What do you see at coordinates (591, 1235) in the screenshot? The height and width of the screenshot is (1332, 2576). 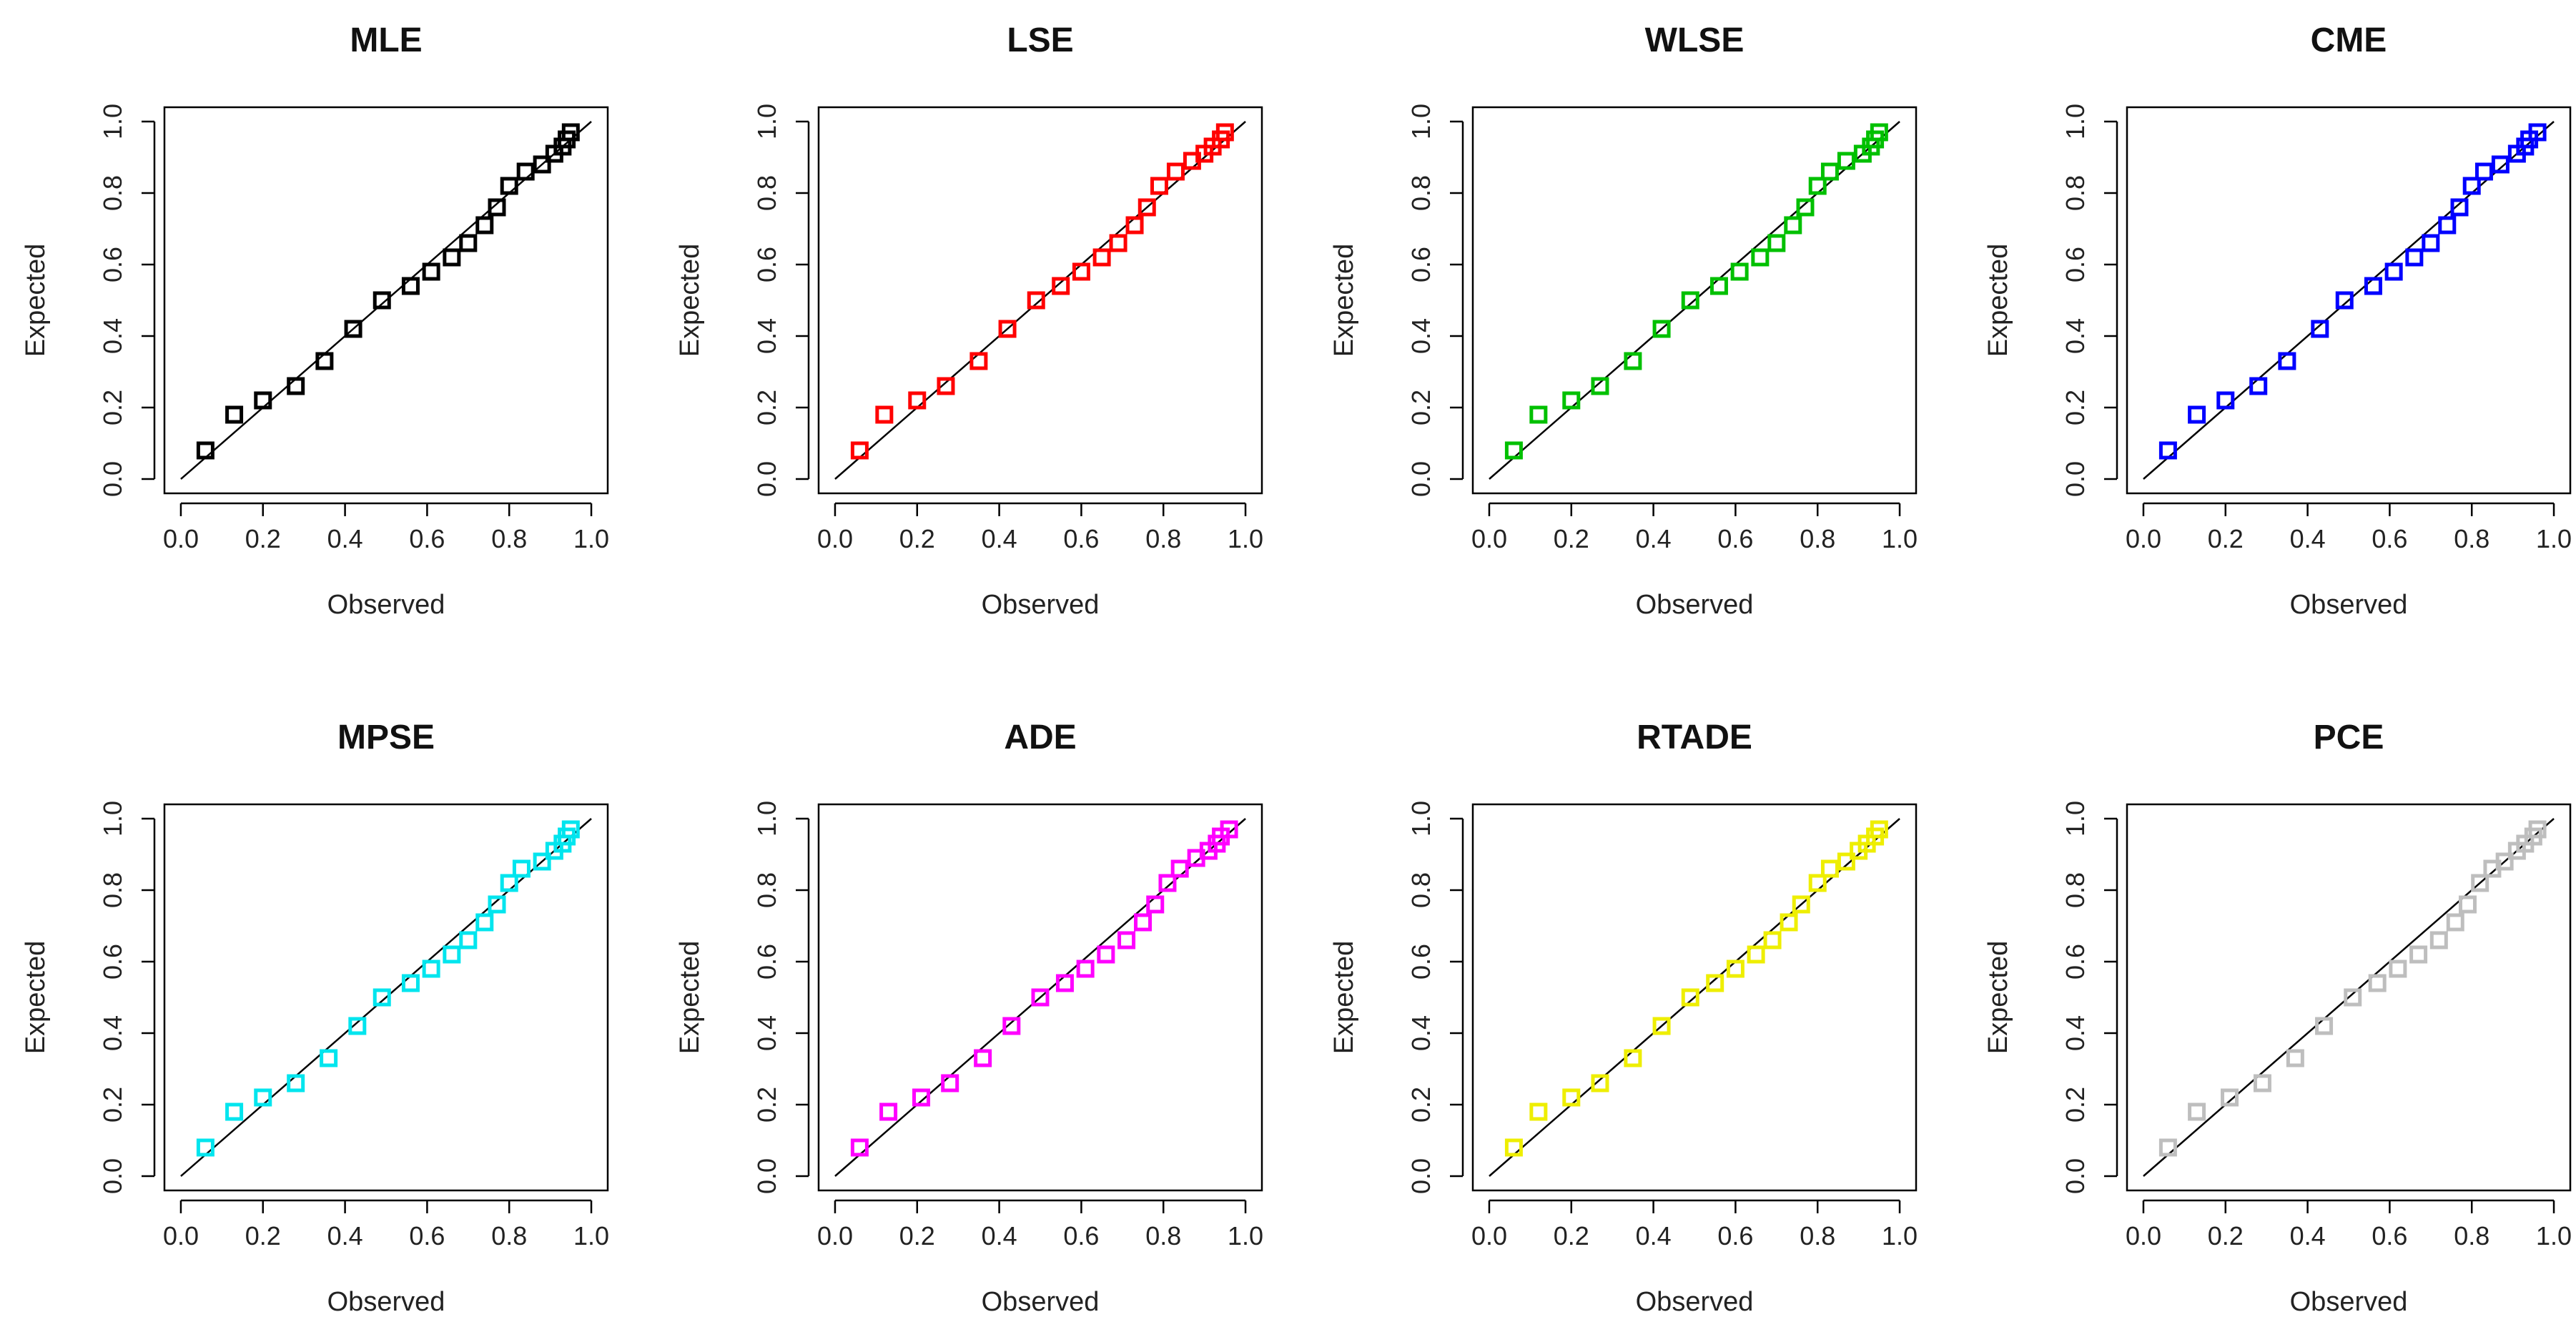 I see `x-tick-label: 1.0` at bounding box center [591, 1235].